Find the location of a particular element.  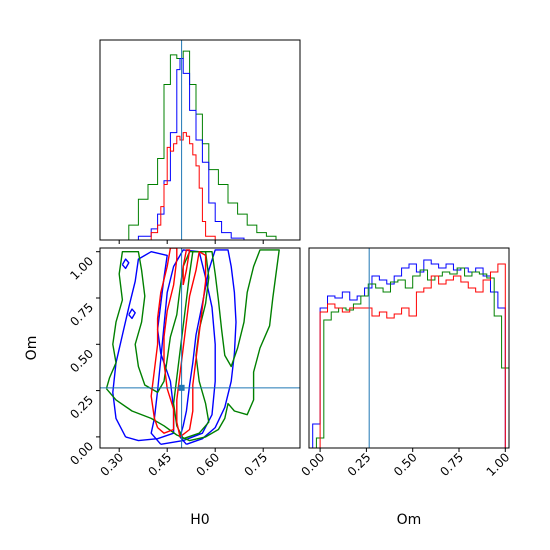

h0-marginal-frame is located at coordinates (200, 140).